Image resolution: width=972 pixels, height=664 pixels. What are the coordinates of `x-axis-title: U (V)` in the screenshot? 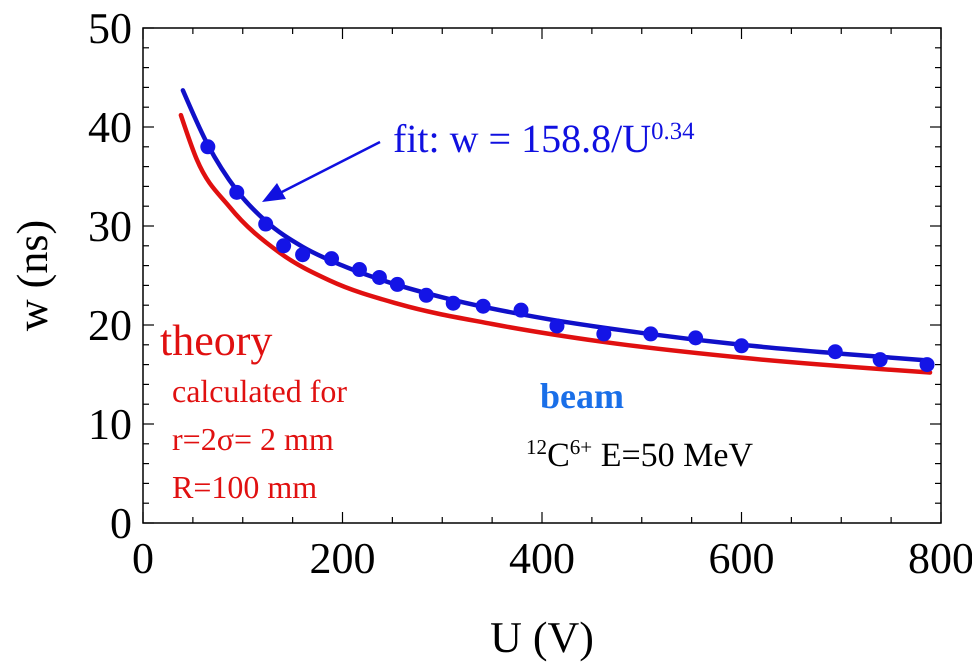 It's located at (542, 637).